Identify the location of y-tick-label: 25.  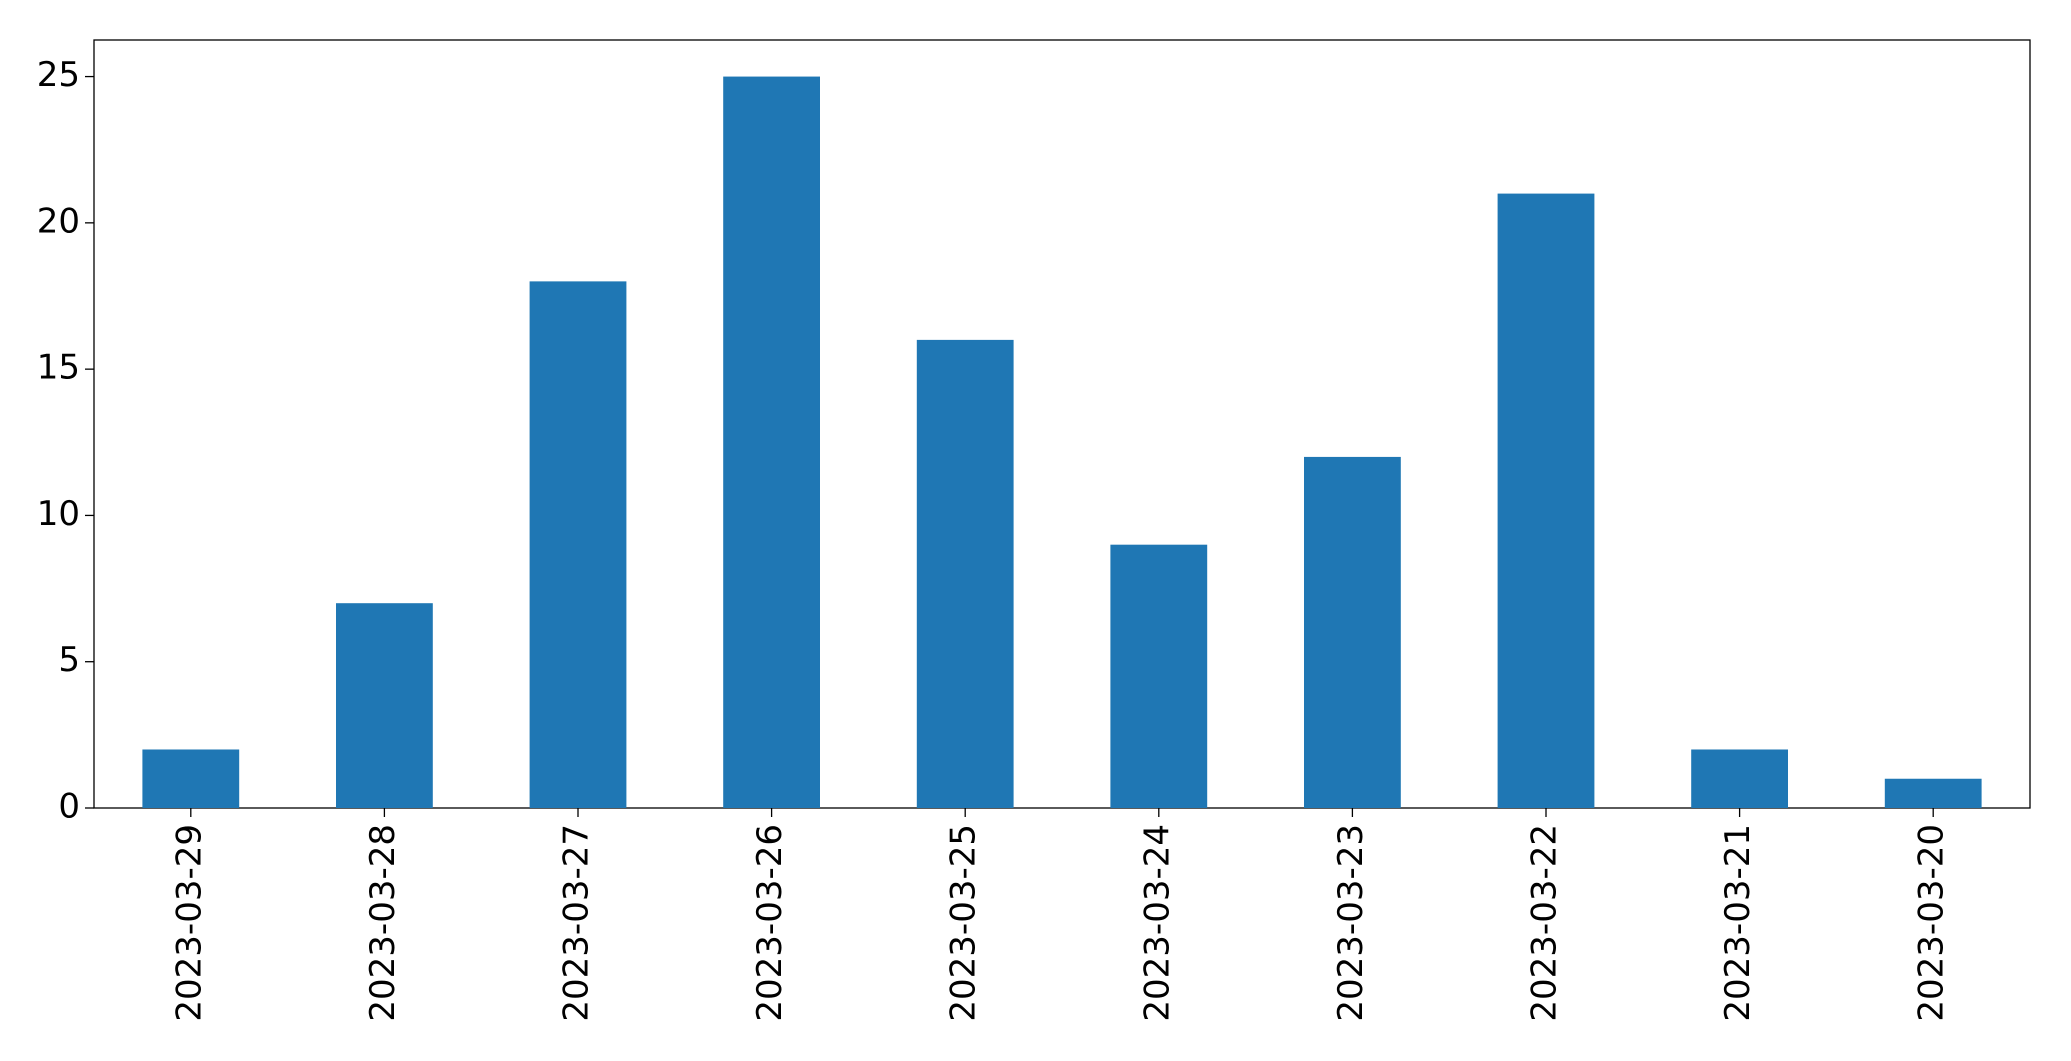
(58, 75).